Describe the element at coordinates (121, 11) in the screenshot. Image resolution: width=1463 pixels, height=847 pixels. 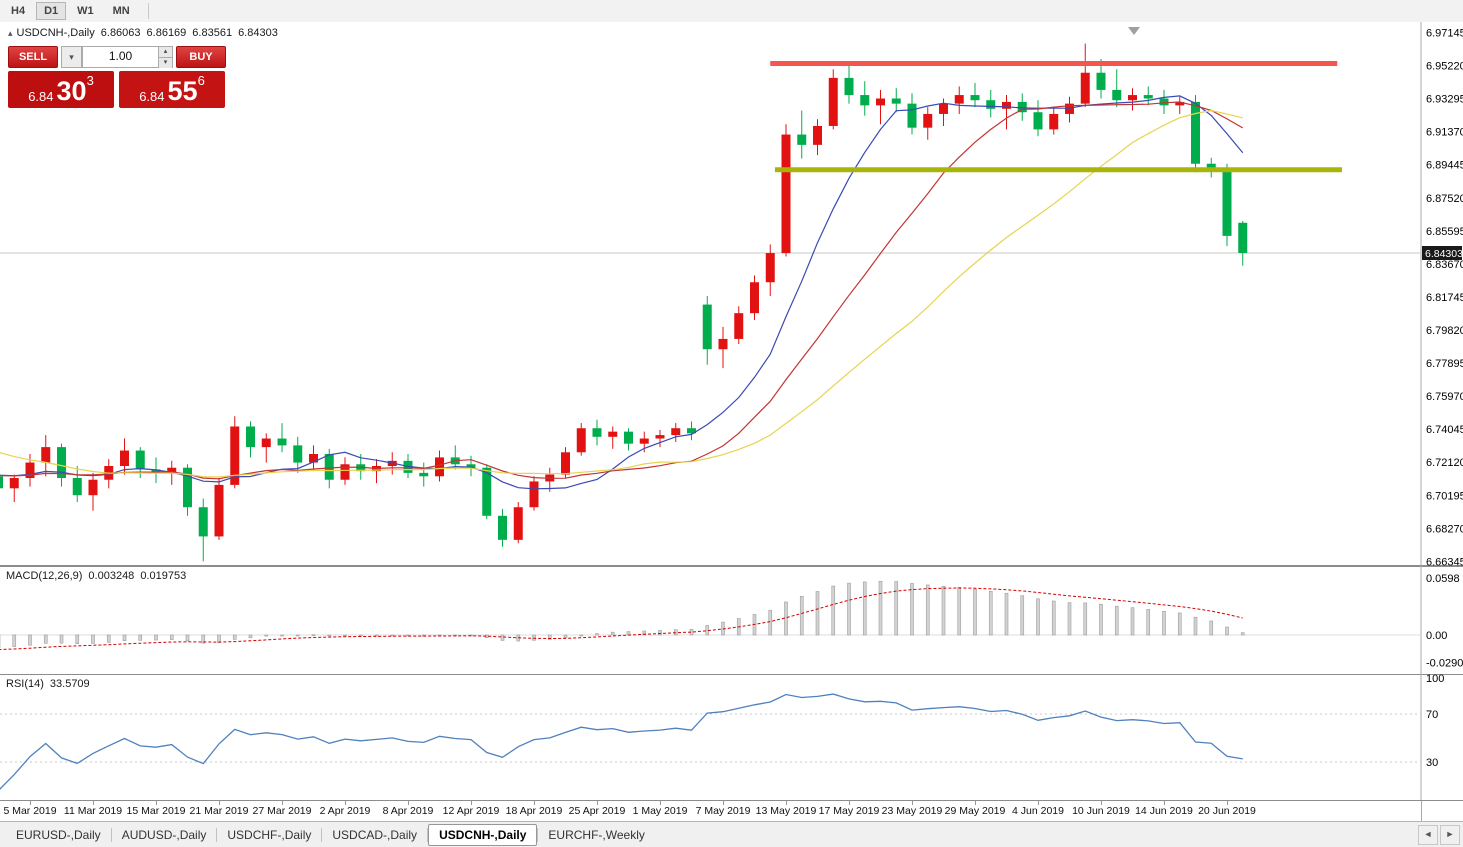
I see `timeframe-button-mn: MN` at that location.